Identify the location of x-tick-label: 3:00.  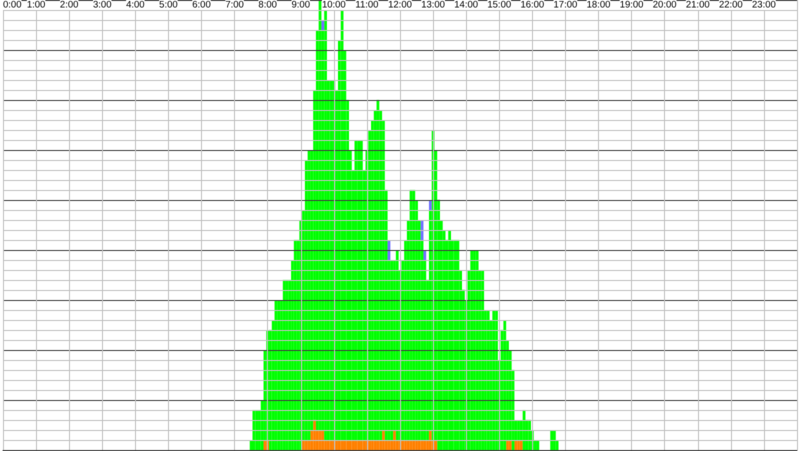
(102, 5).